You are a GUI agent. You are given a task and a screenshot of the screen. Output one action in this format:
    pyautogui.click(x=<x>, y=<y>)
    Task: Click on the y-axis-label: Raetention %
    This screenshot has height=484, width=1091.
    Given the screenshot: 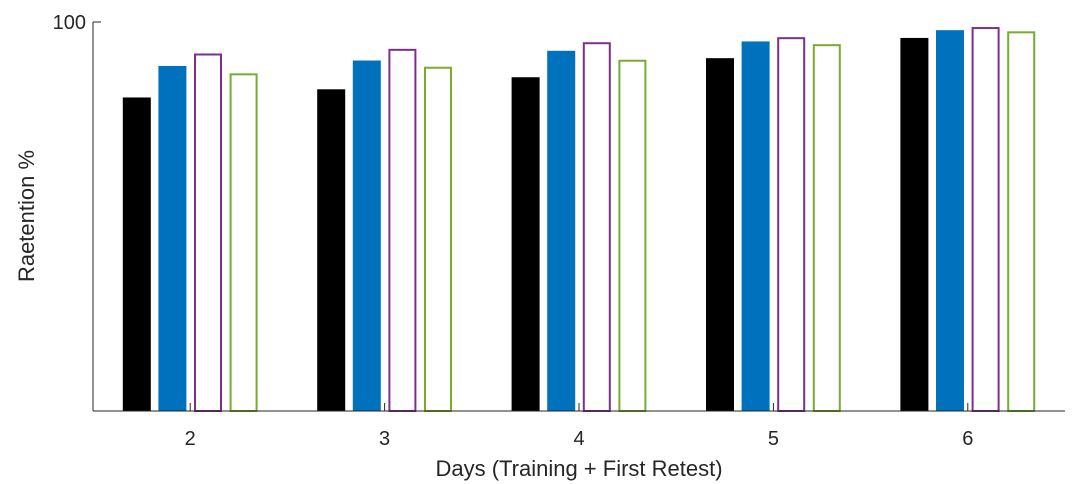 What is the action you would take?
    pyautogui.click(x=26, y=216)
    